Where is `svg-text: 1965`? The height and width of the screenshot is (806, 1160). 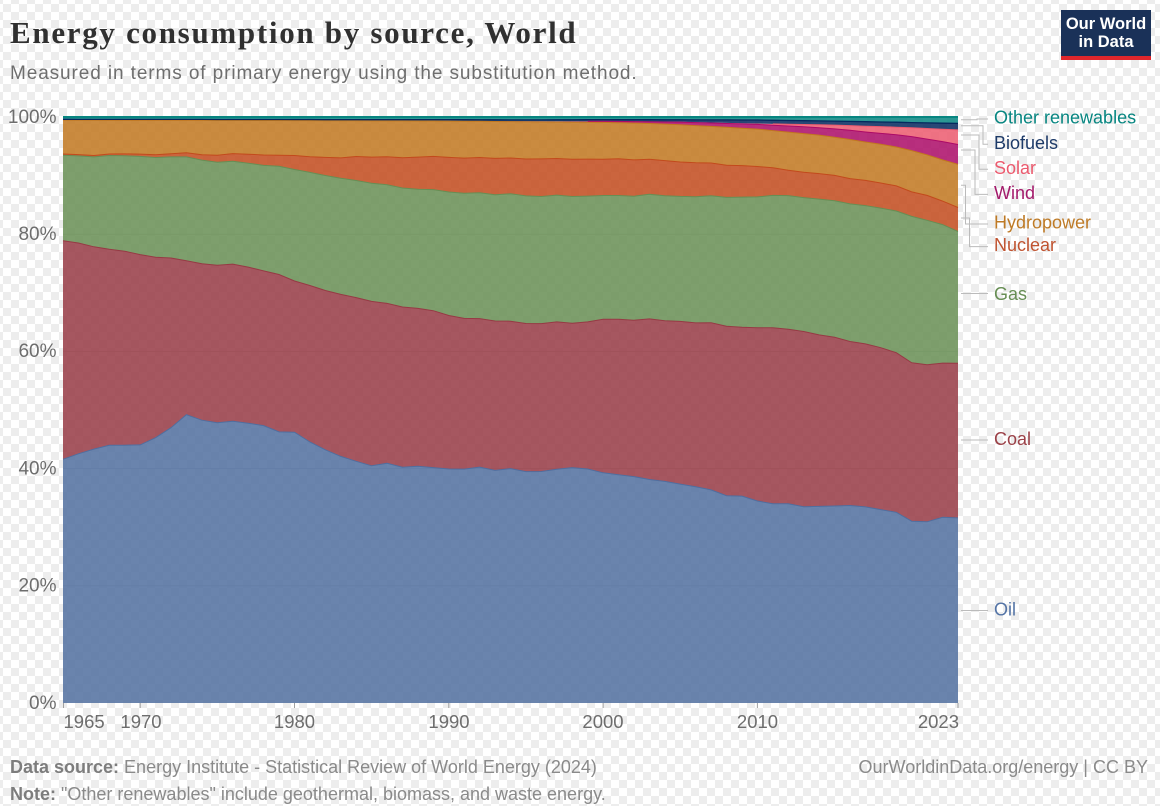 svg-text: 1965 is located at coordinates (84, 721).